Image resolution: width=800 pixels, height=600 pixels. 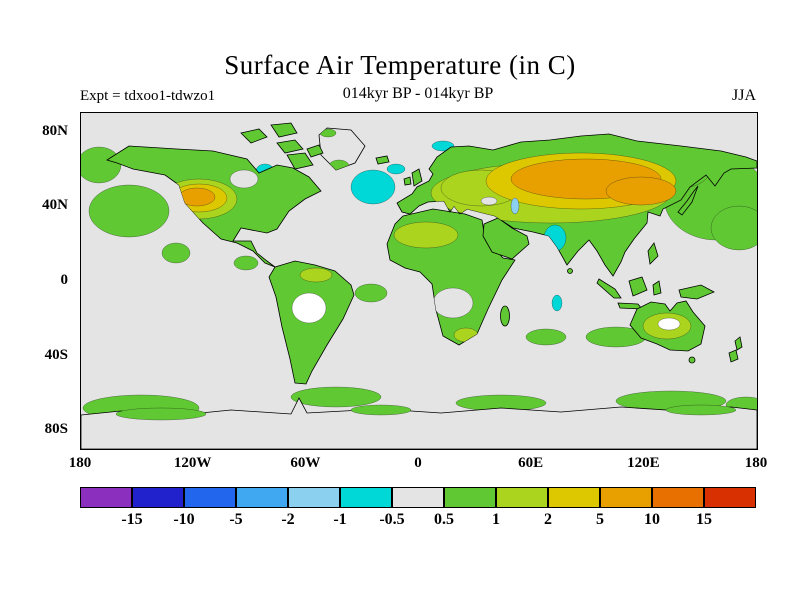 What do you see at coordinates (407, 181) in the screenshot?
I see `ireland` at bounding box center [407, 181].